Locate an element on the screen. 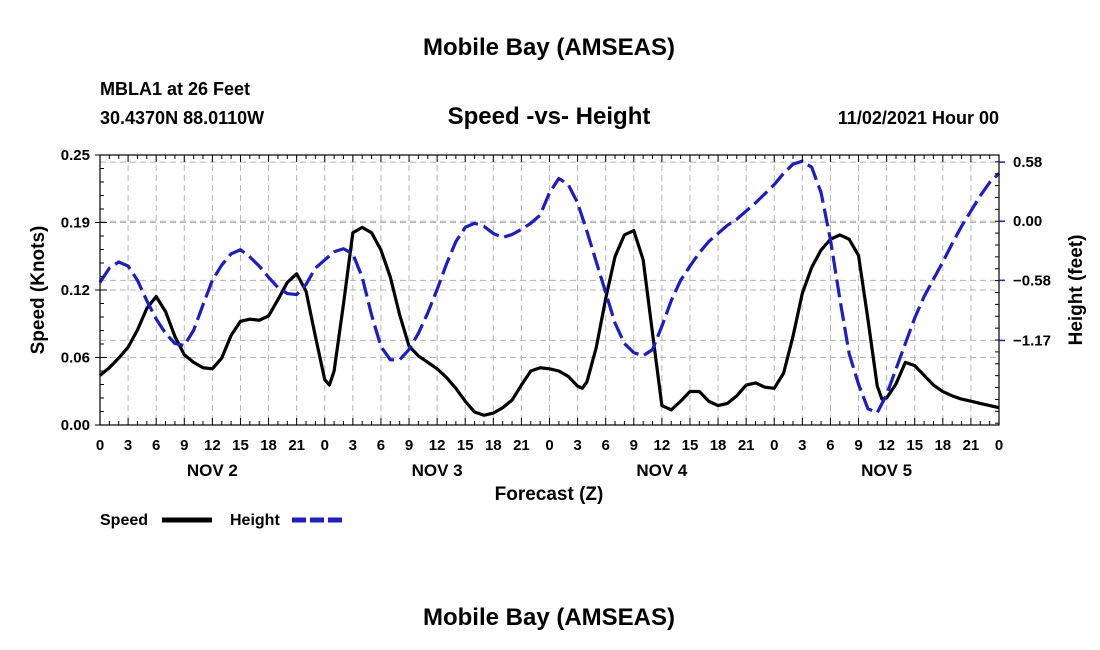 Image resolution: width=1100 pixels, height=650 pixels. legend-speed-label: Speed is located at coordinates (124, 520).